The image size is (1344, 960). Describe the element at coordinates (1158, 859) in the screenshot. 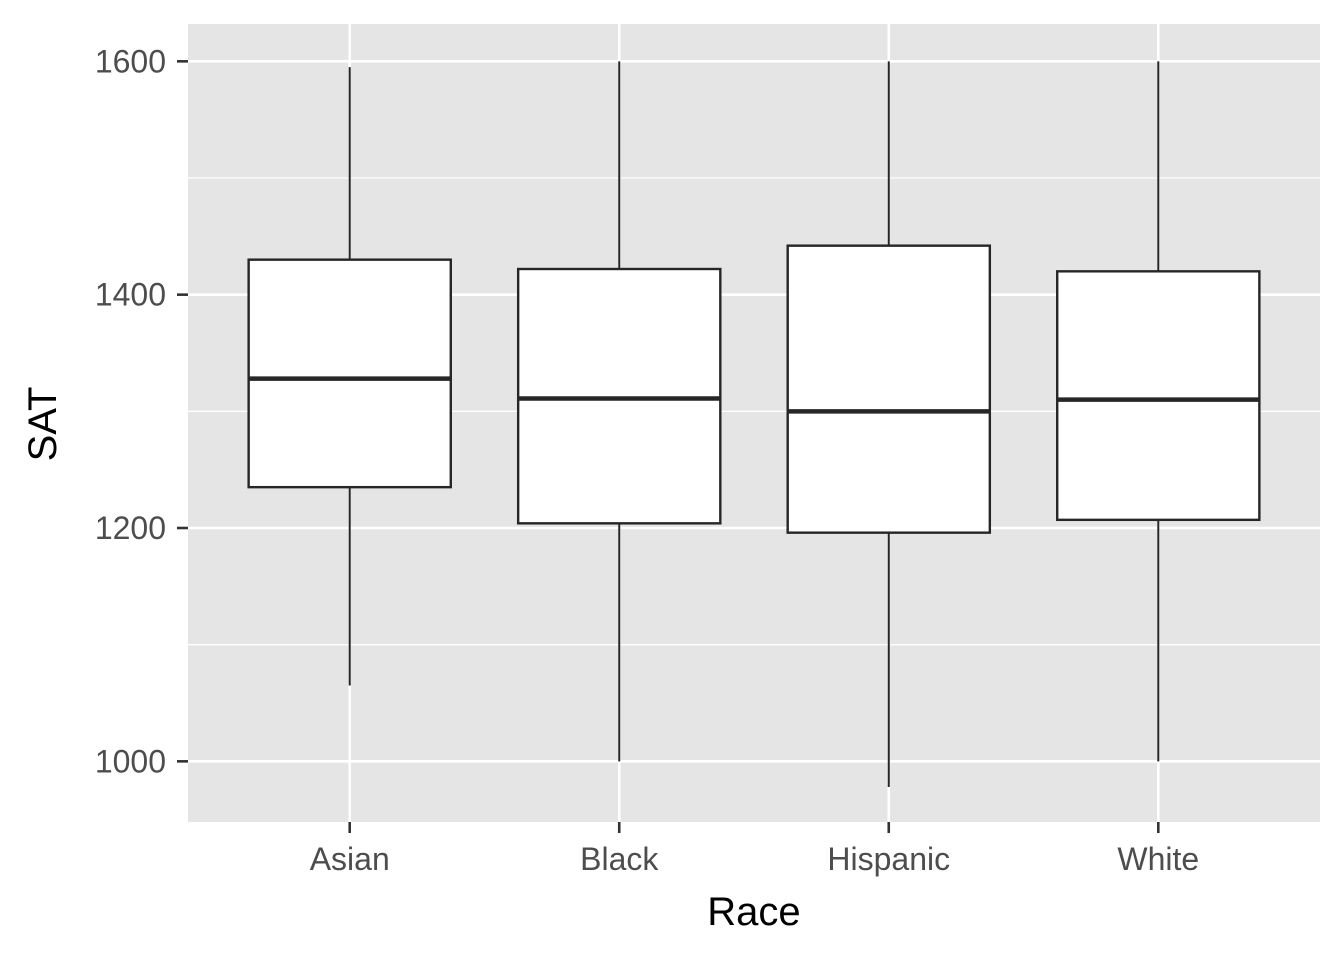

I see `x-tick-label: White` at that location.